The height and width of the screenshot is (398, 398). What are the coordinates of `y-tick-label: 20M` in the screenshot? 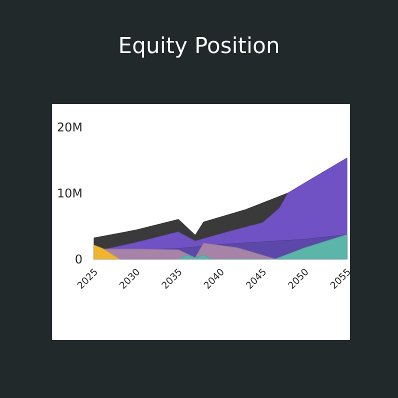 It's located at (70, 127).